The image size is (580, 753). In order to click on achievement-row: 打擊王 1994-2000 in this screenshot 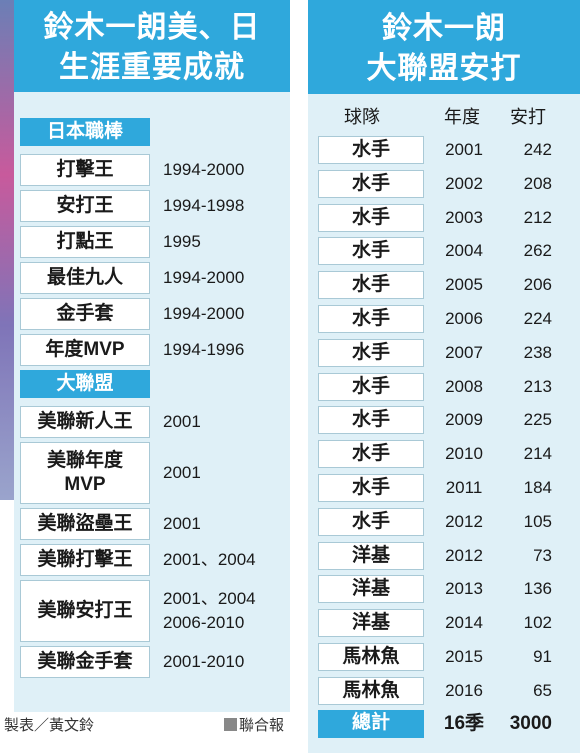, I will do `click(152, 170)`.